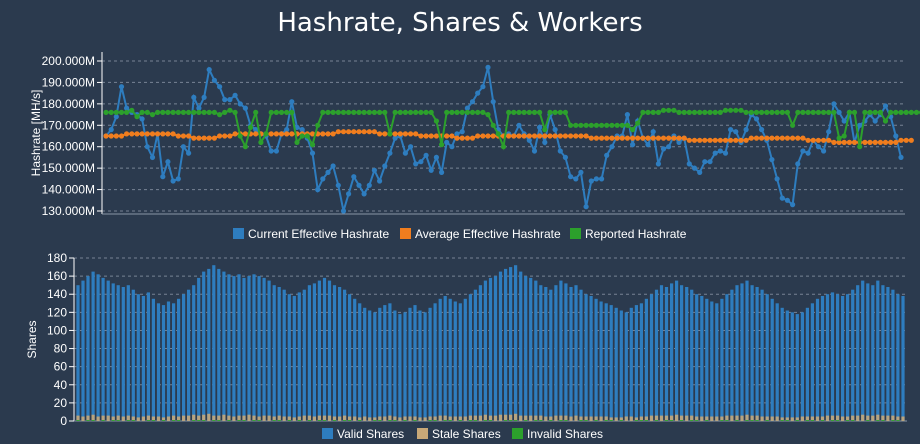 Image resolution: width=920 pixels, height=444 pixels. I want to click on legend-item-reported-hashrate: Reported Hashrate, so click(628, 234).